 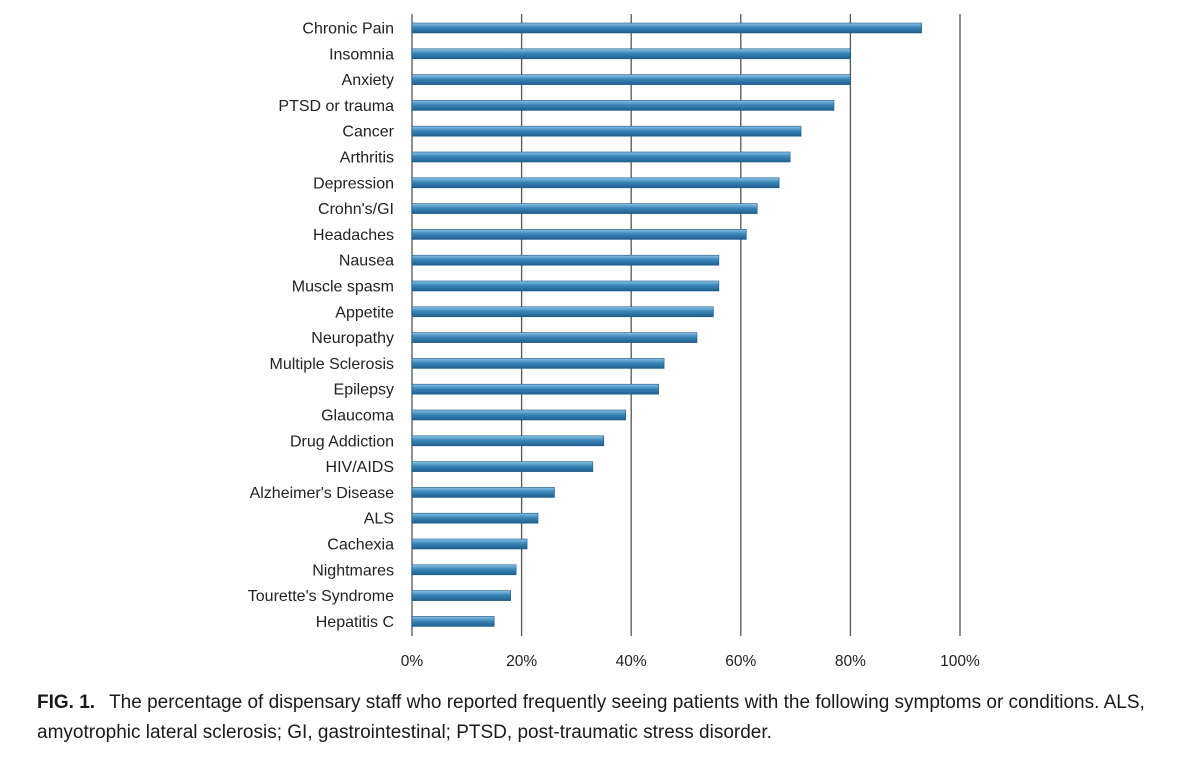 What do you see at coordinates (353, 570) in the screenshot?
I see `category-label: Nightmares` at bounding box center [353, 570].